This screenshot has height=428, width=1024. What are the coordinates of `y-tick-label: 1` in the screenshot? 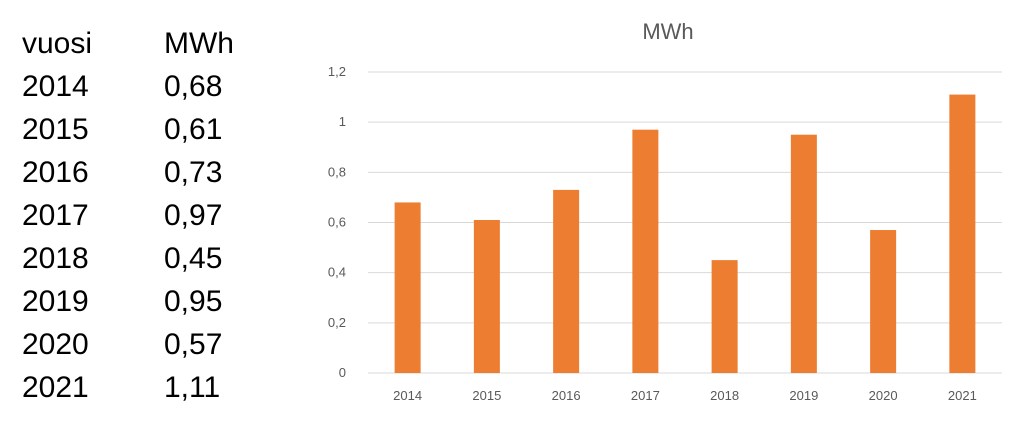 It's located at (342, 121).